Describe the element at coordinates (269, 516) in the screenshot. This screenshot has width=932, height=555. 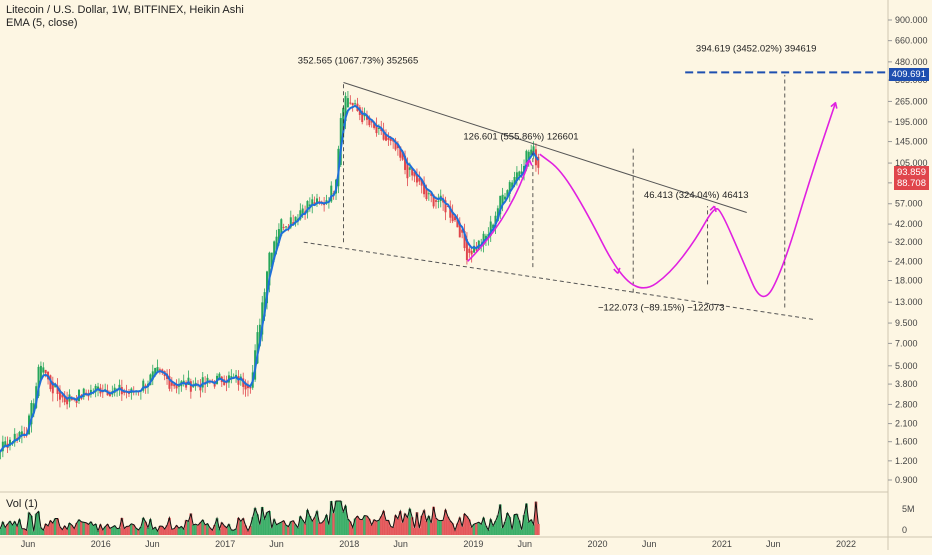
I see `volume-outline` at that location.